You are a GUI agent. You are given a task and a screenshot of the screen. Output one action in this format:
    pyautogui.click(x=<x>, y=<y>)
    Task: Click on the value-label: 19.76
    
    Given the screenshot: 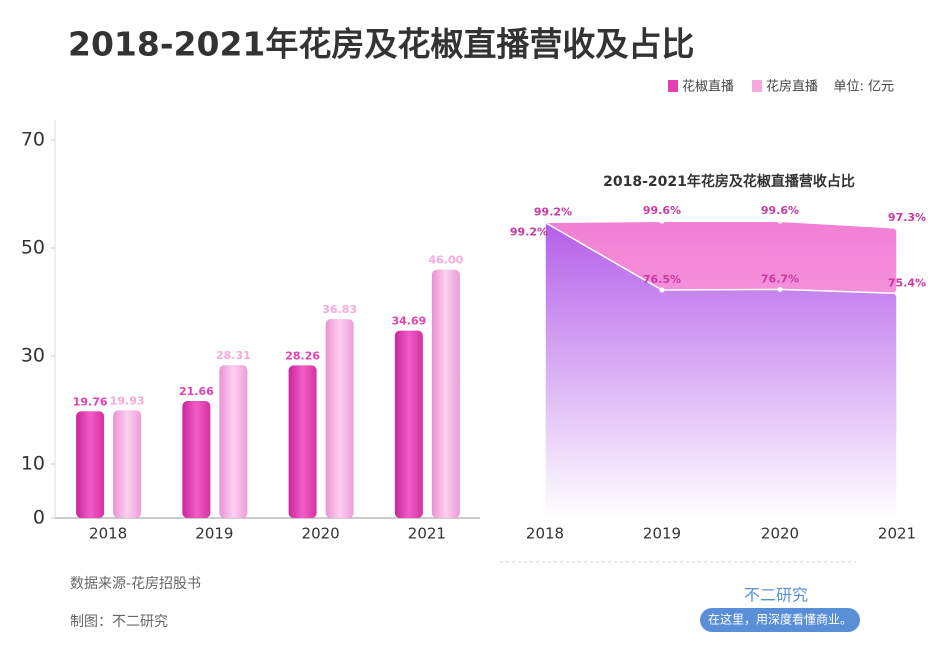 What is the action you would take?
    pyautogui.click(x=90, y=401)
    